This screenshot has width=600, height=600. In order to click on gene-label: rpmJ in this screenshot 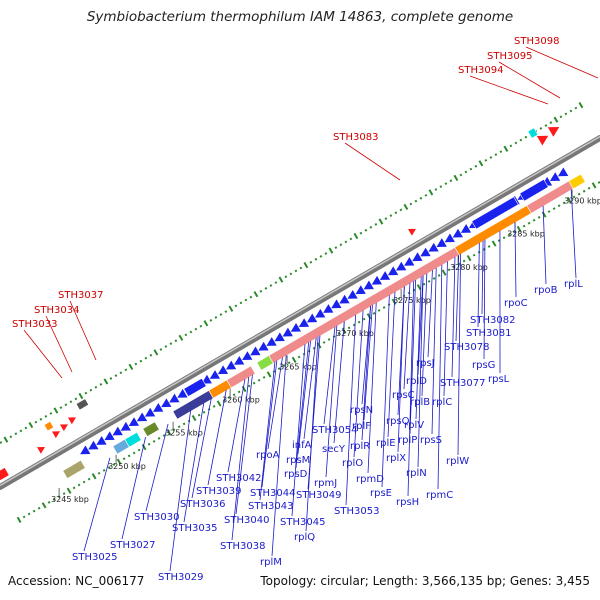, I will do `click(325, 483)`.